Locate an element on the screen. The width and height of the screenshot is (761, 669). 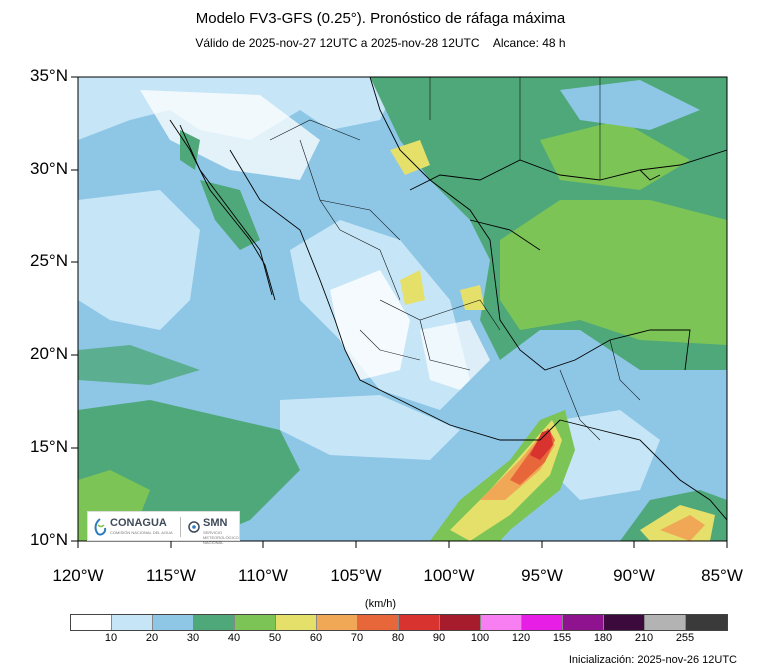
x-axis-label: 95°W is located at coordinates (542, 575).